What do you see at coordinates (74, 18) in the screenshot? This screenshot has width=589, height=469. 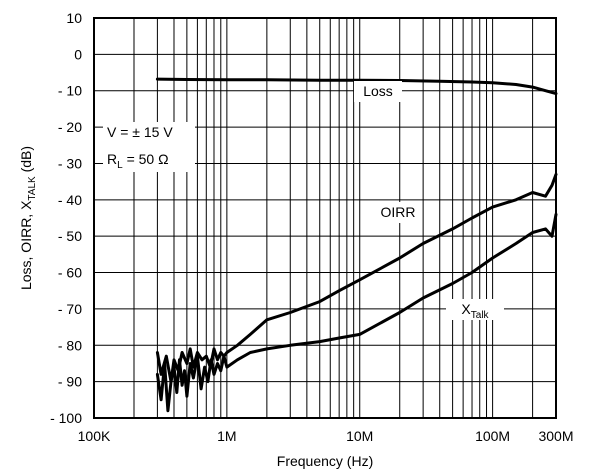 I see `y-tick-label: 10` at bounding box center [74, 18].